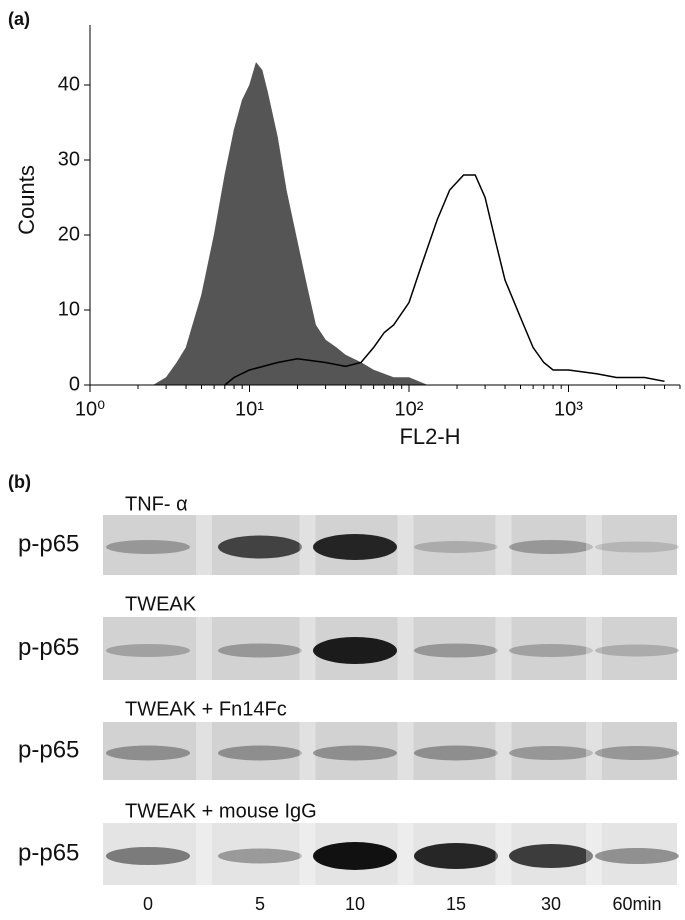 The height and width of the screenshot is (920, 685). I want to click on x-tick-label: 10³, so click(568, 409).